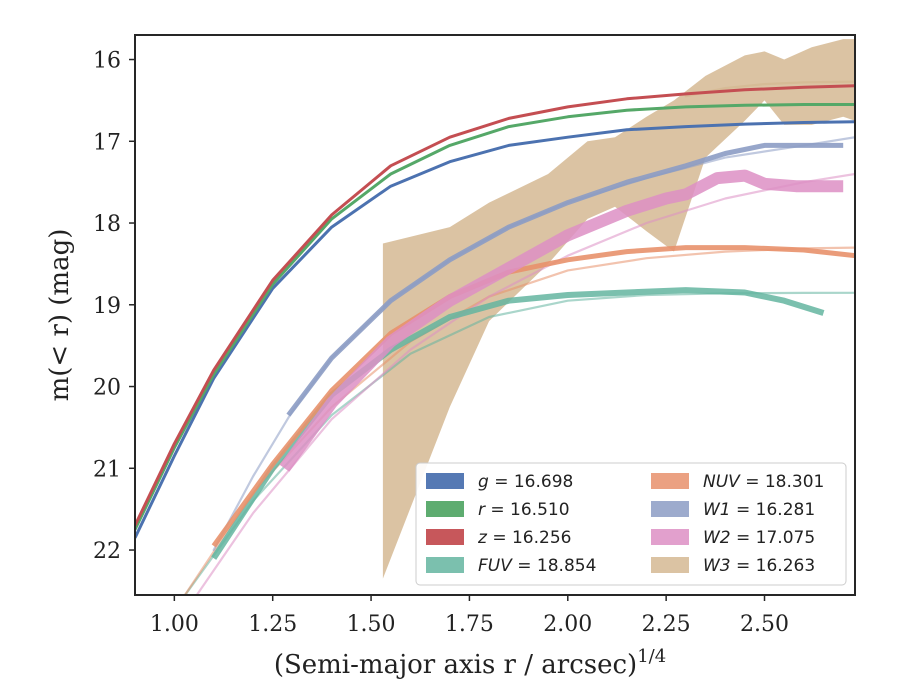 The width and height of the screenshot is (900, 700). Describe the element at coordinates (537, 566) in the screenshot. I see `legend-entry-fuv: FUV = 18.854` at that location.